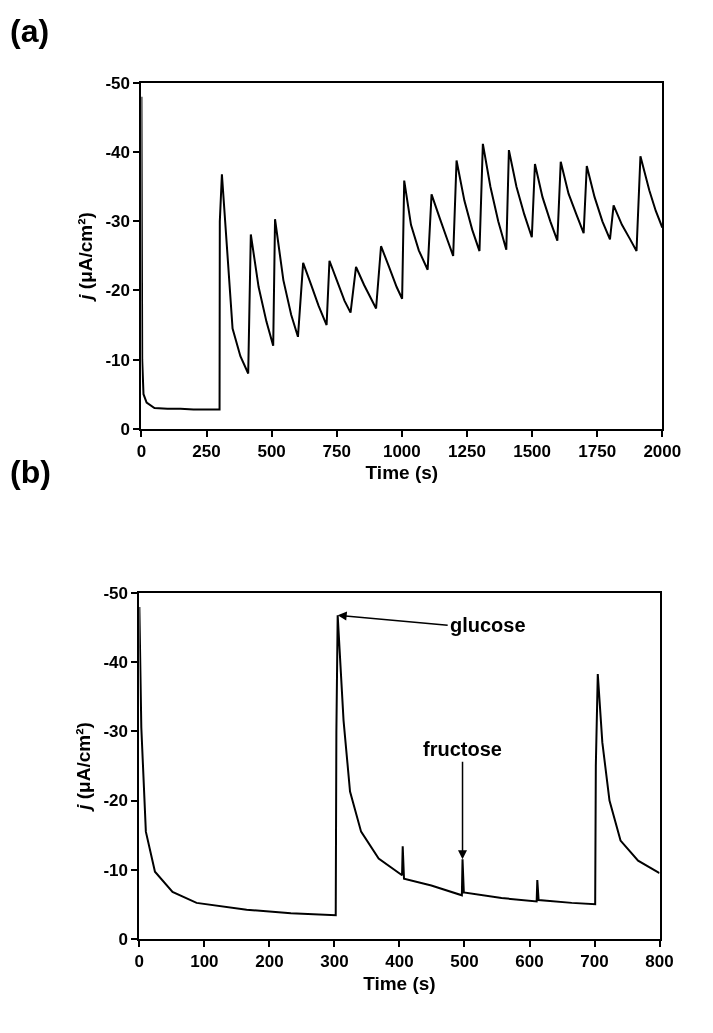  Describe the element at coordinates (269, 962) in the screenshot. I see `x-tick-label: 200` at that location.